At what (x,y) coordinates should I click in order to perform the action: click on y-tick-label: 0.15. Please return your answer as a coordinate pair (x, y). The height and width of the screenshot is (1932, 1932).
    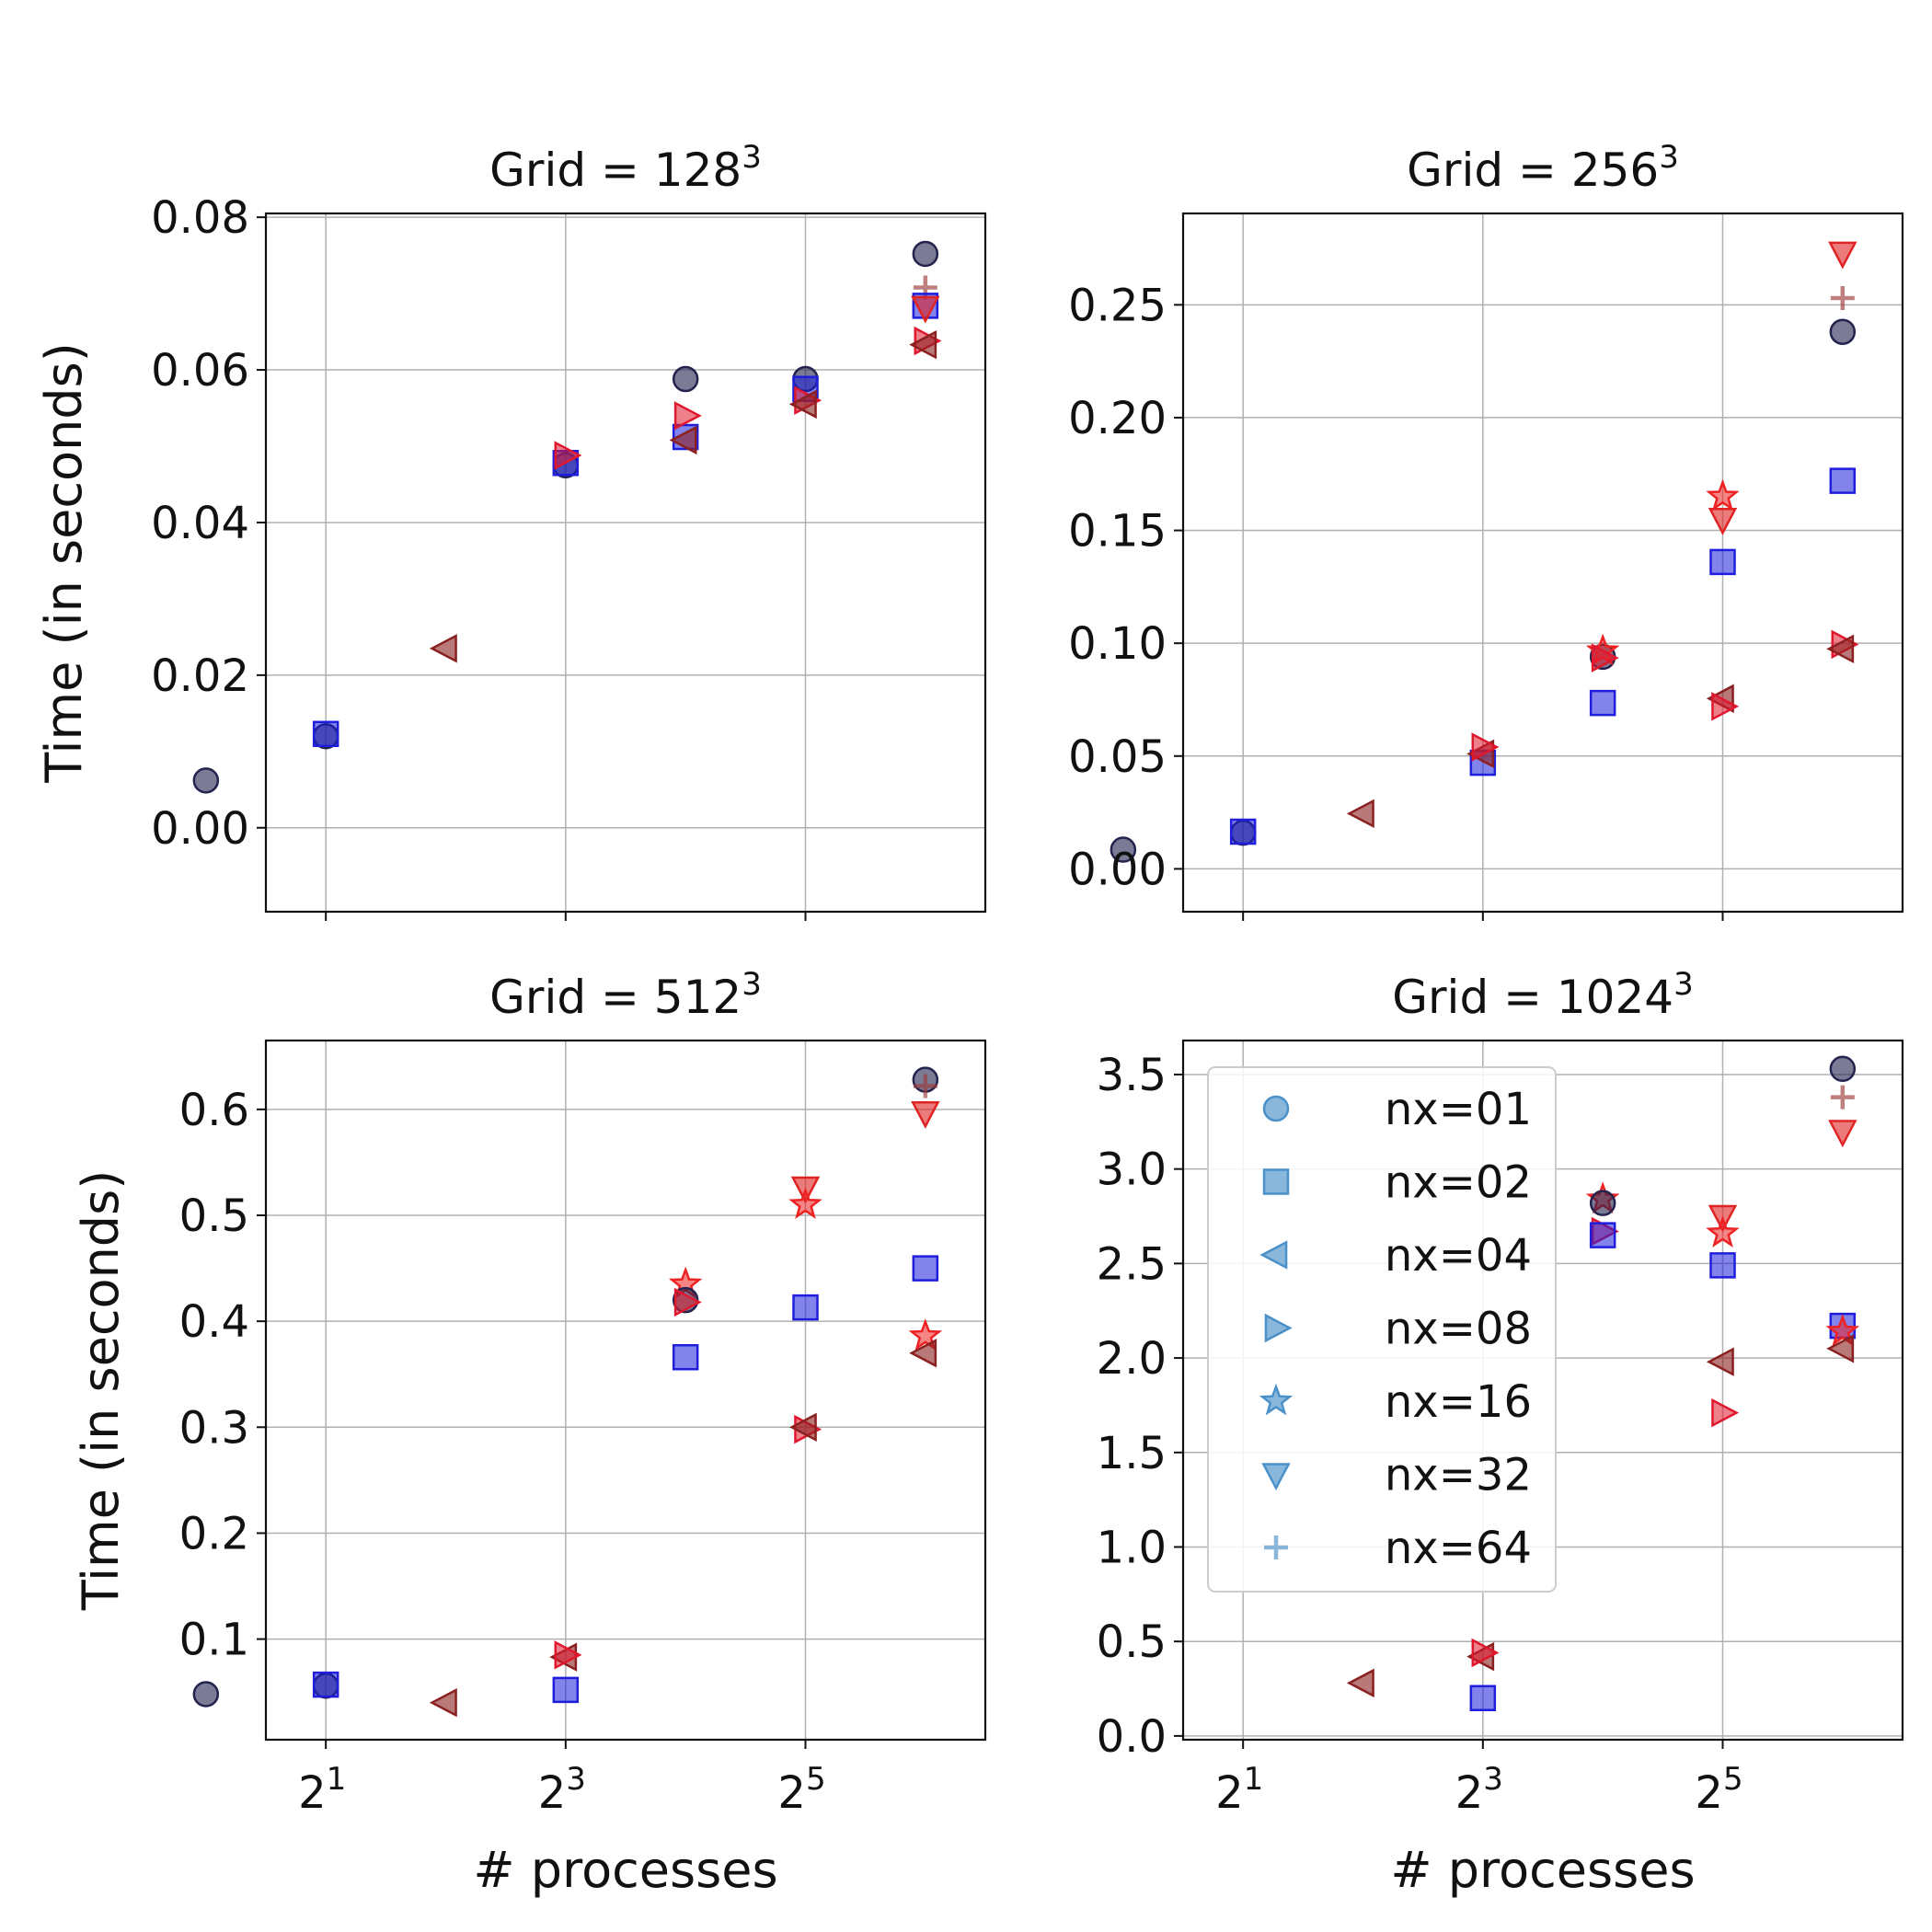
    Looking at the image, I should click on (1117, 532).